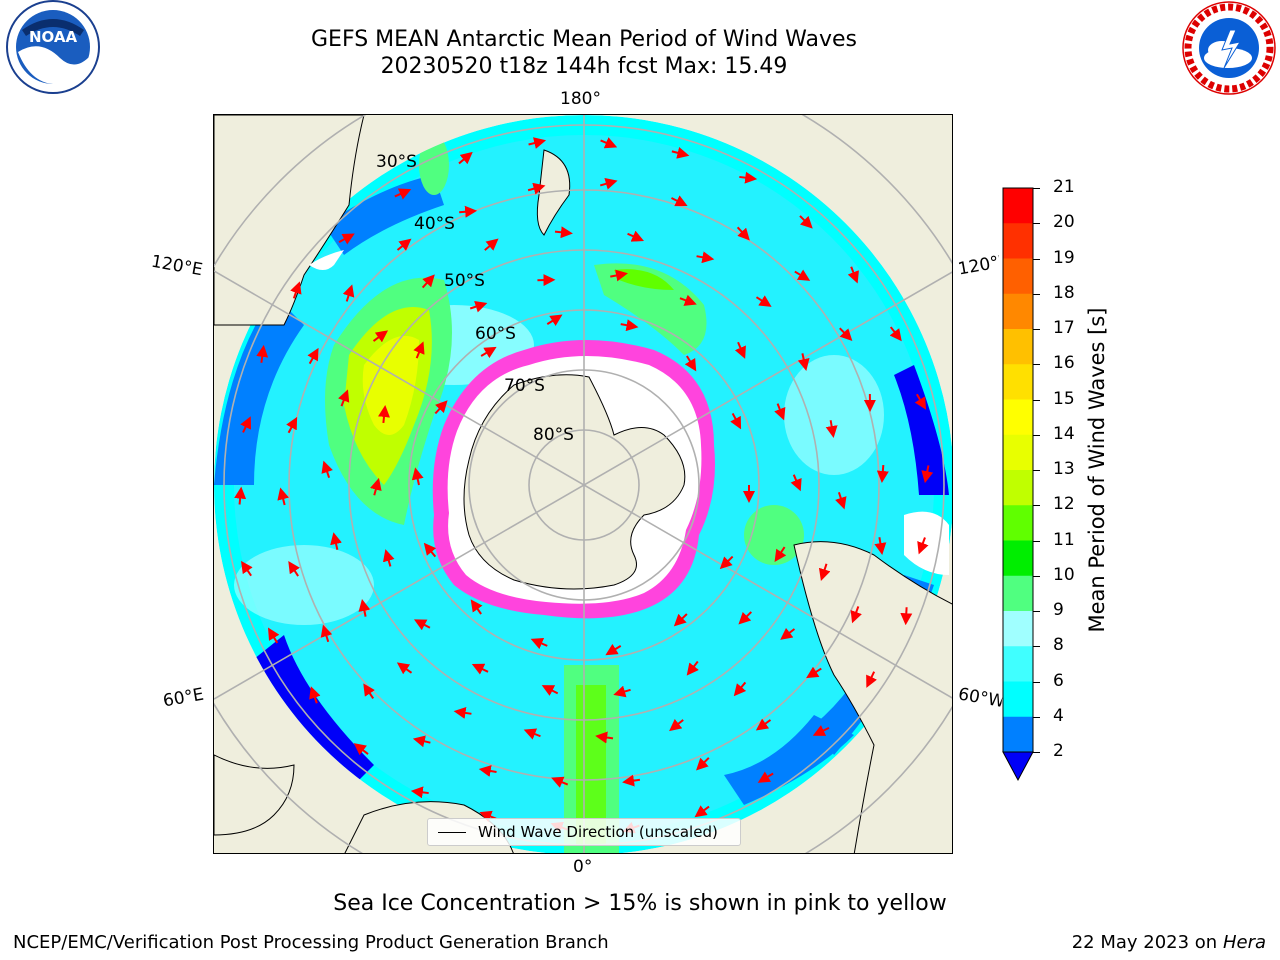  I want to click on colorbar-tick-label: 11, so click(1064, 539).